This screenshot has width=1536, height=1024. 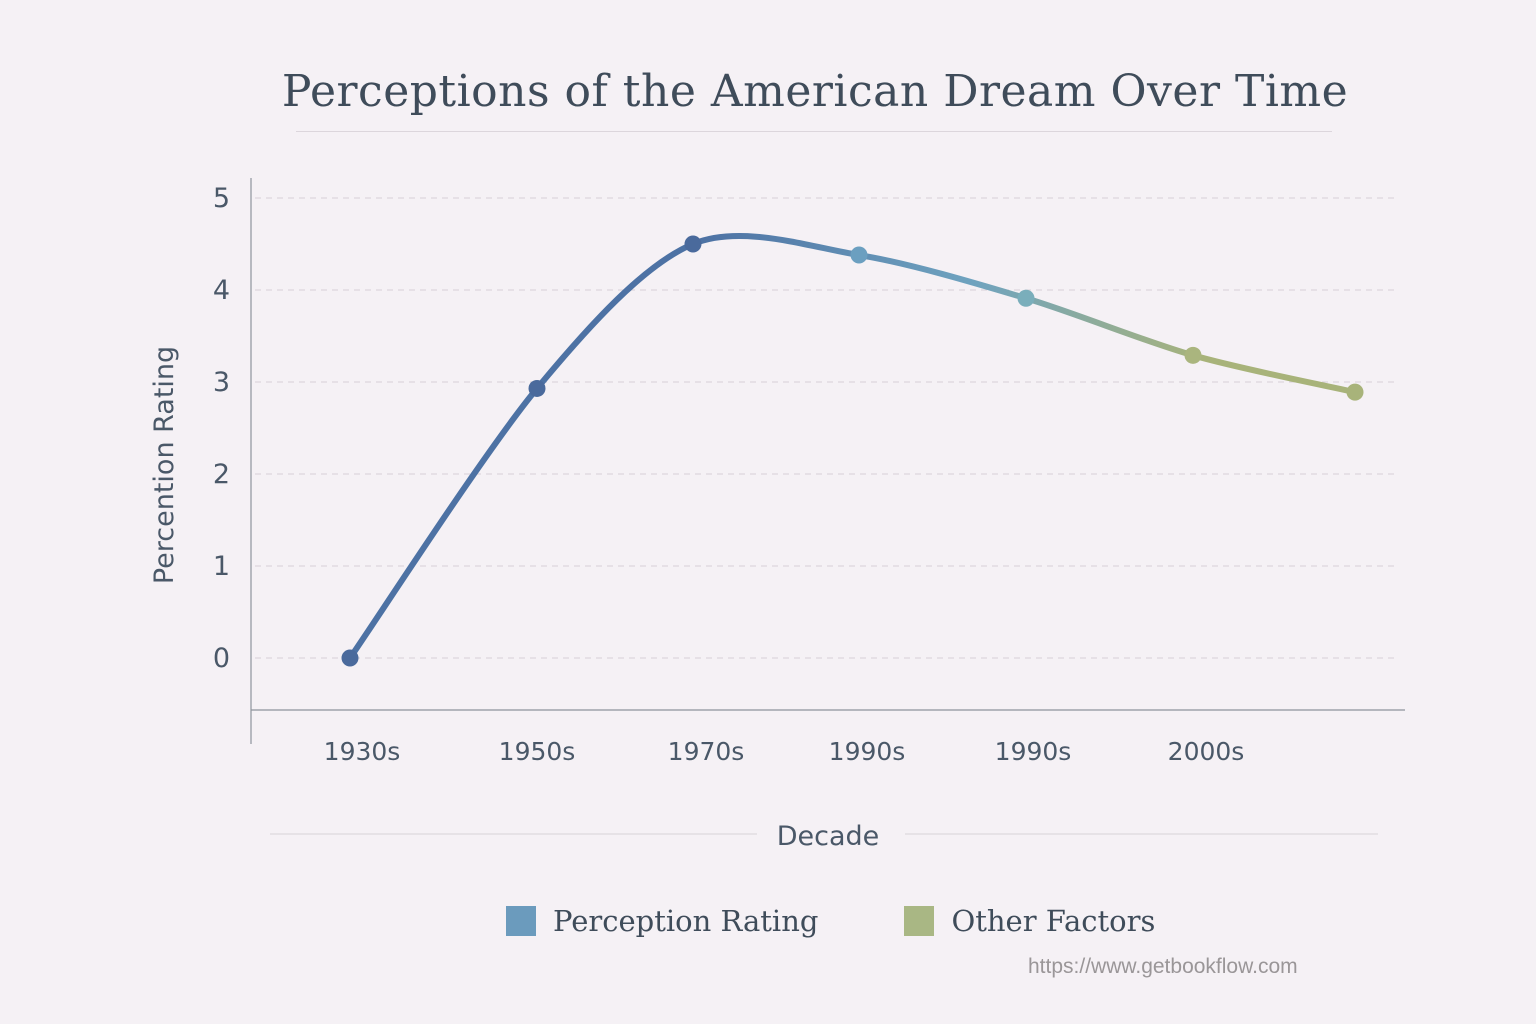 What do you see at coordinates (873, 921) in the screenshot?
I see `legend: Perception Rating Other Factors` at bounding box center [873, 921].